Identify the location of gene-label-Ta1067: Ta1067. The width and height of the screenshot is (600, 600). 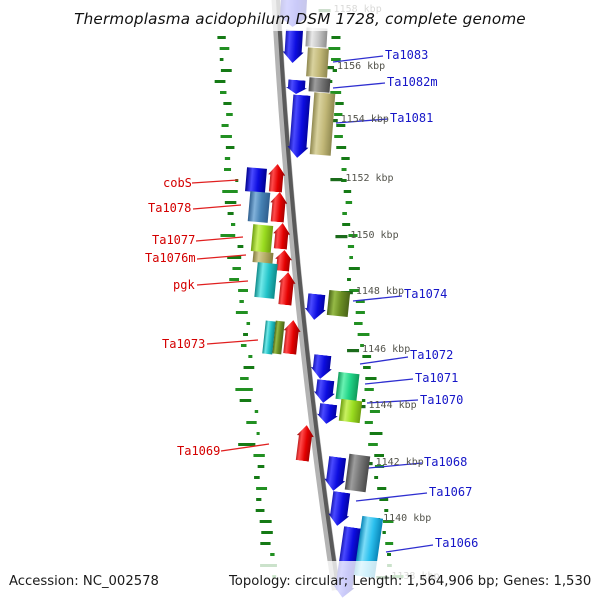
(451, 492).